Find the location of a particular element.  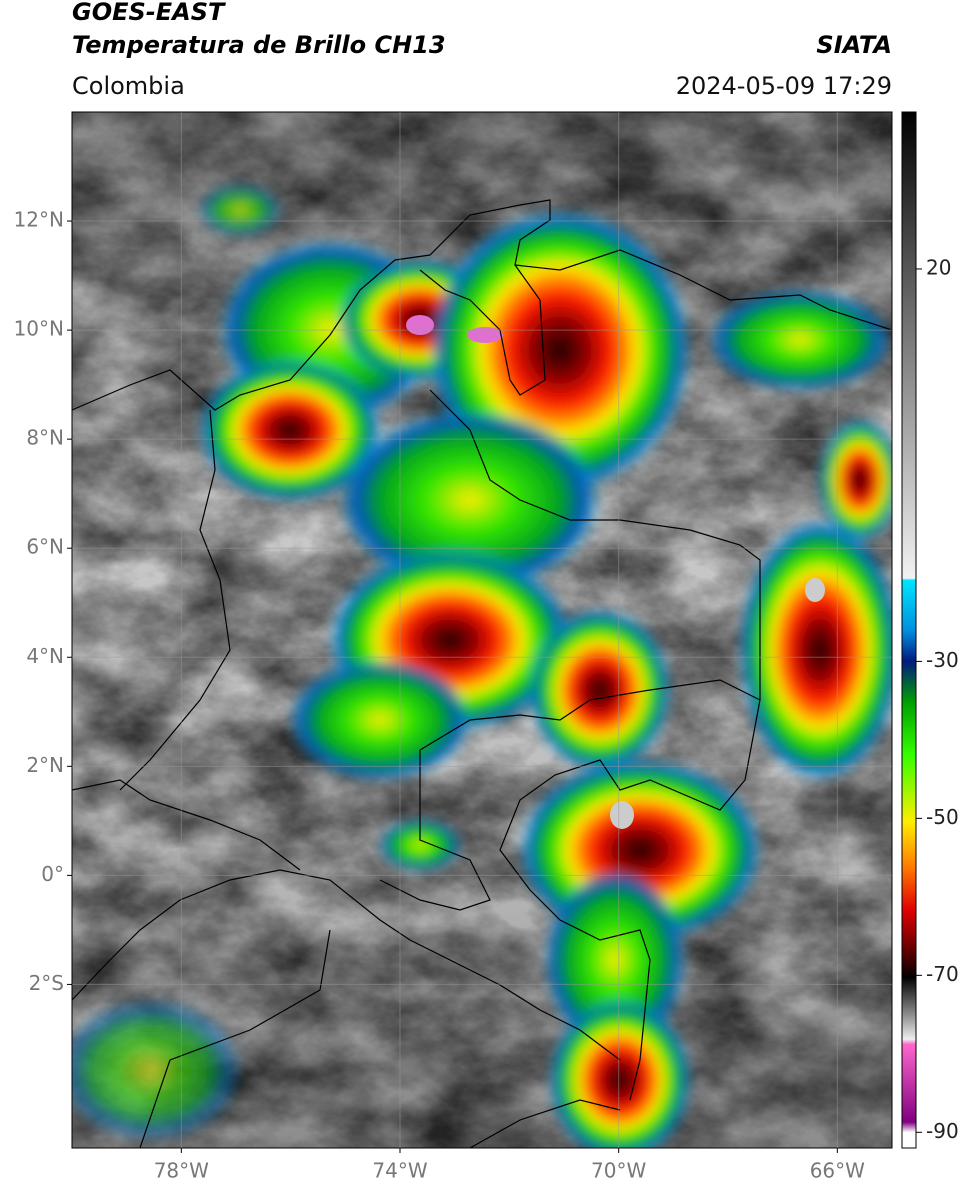

colorbar-tick-label: -50 is located at coordinates (942, 817).